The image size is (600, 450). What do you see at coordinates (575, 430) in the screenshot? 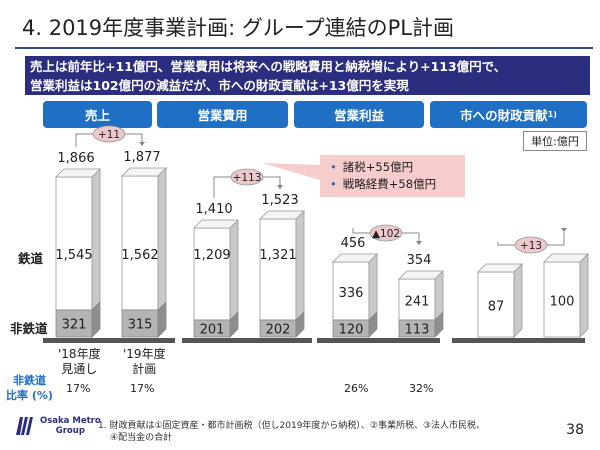
I see `page-number: 38` at bounding box center [575, 430].